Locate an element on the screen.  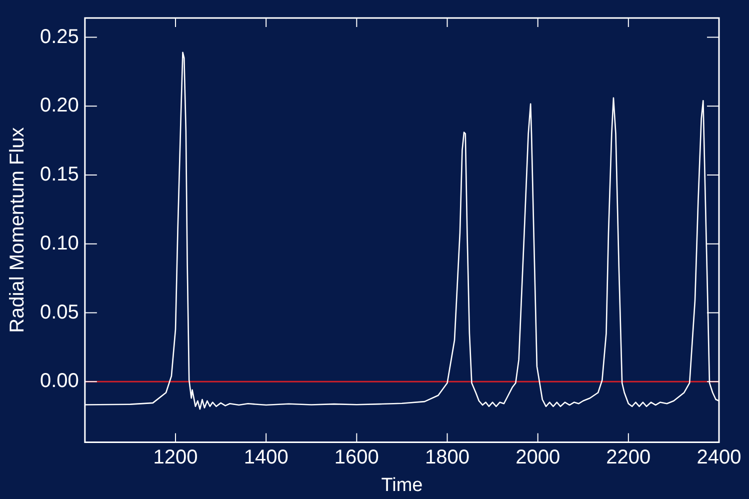
x-tick-label: 2200 is located at coordinates (628, 457).